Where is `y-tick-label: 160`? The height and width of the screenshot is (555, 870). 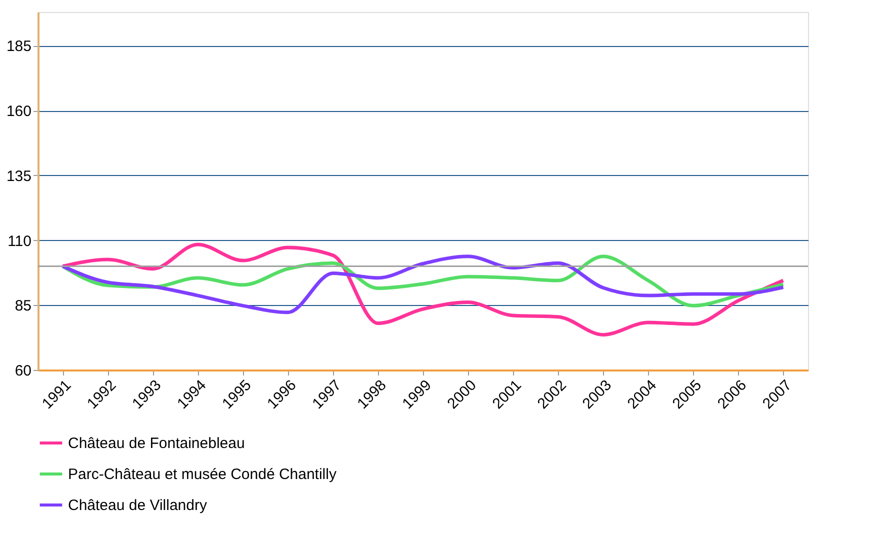
y-tick-label: 160 is located at coordinates (19, 111).